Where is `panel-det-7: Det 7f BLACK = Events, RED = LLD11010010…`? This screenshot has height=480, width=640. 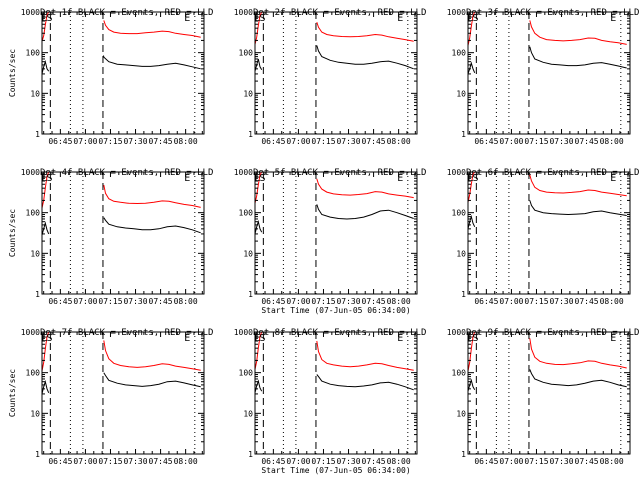 panel-det-7: Det 7f BLACK = Events, RED = LLD11010010… is located at coordinates (110, 397).